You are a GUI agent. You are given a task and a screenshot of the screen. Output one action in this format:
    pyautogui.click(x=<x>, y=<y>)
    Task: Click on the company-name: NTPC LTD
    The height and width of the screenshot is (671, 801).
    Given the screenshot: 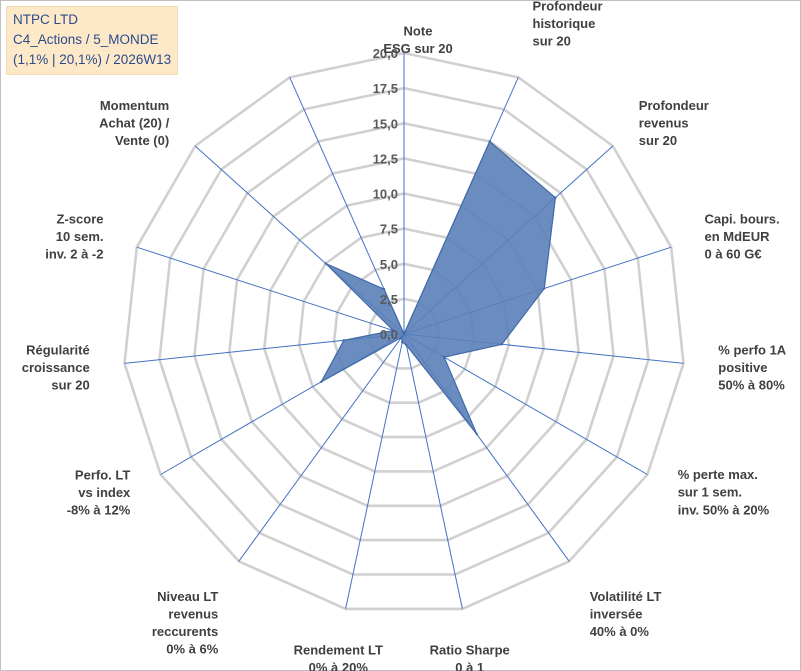 What is the action you would take?
    pyautogui.click(x=46, y=19)
    